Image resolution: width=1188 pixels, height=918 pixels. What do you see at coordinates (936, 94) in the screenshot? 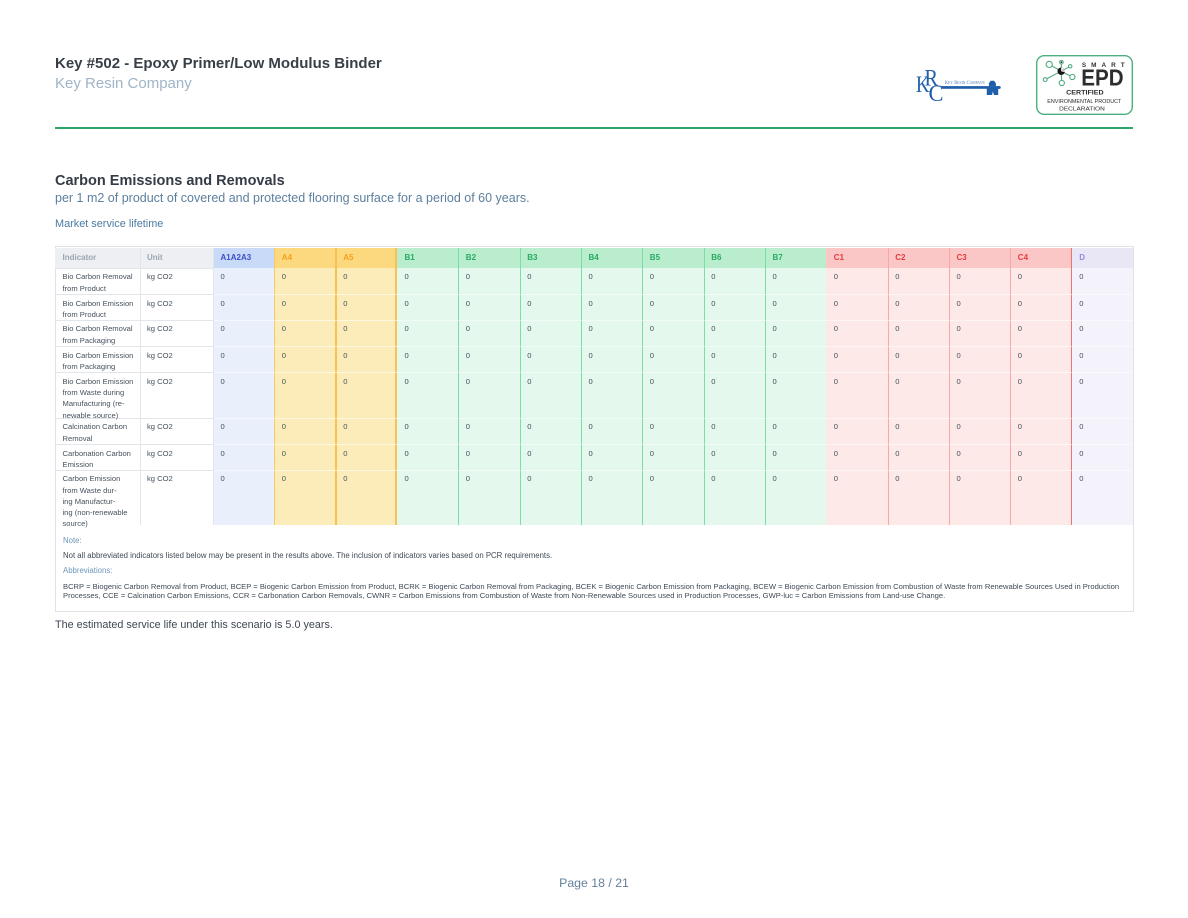
I see `svg-text: C` at bounding box center [936, 94].